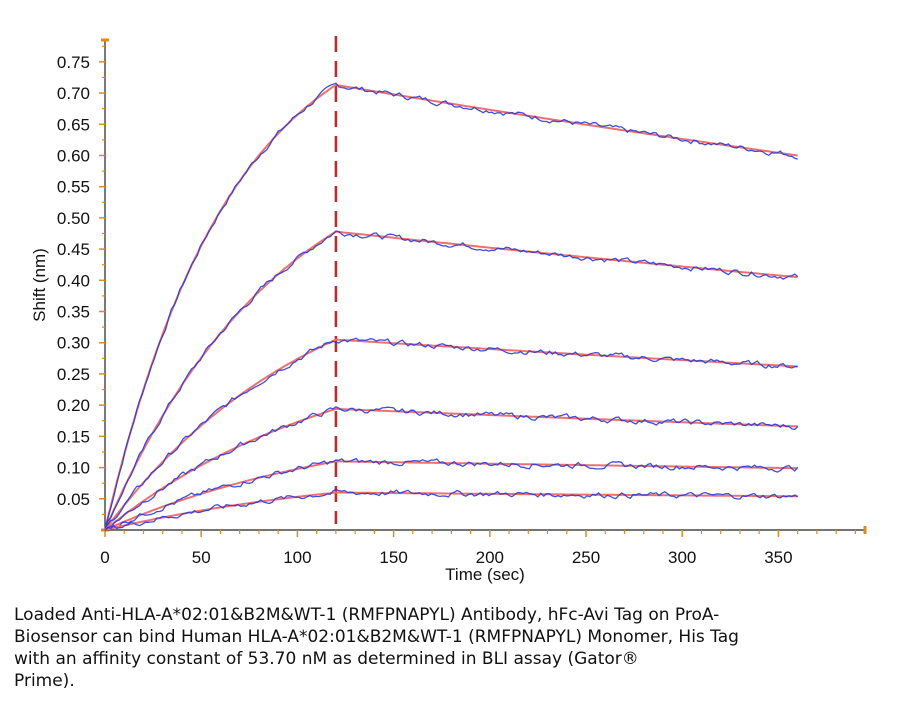  Describe the element at coordinates (73, 499) in the screenshot. I see `y-tick-label: 0.05` at that location.